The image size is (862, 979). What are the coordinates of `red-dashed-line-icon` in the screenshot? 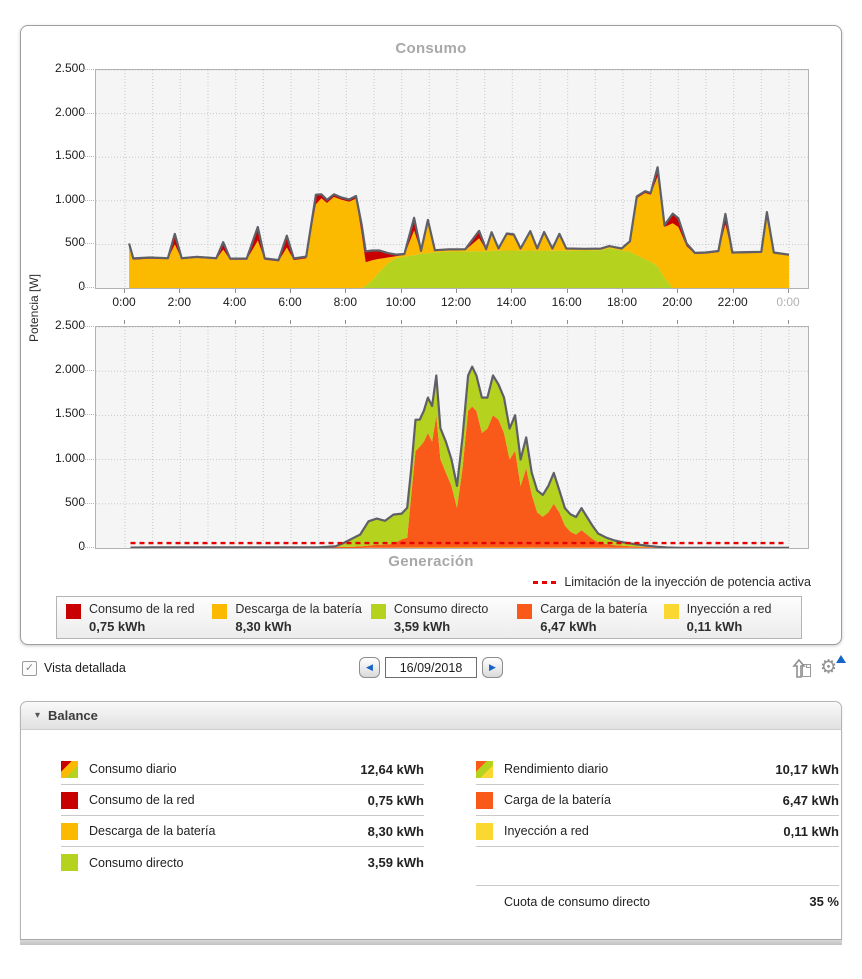 It's located at (545, 582).